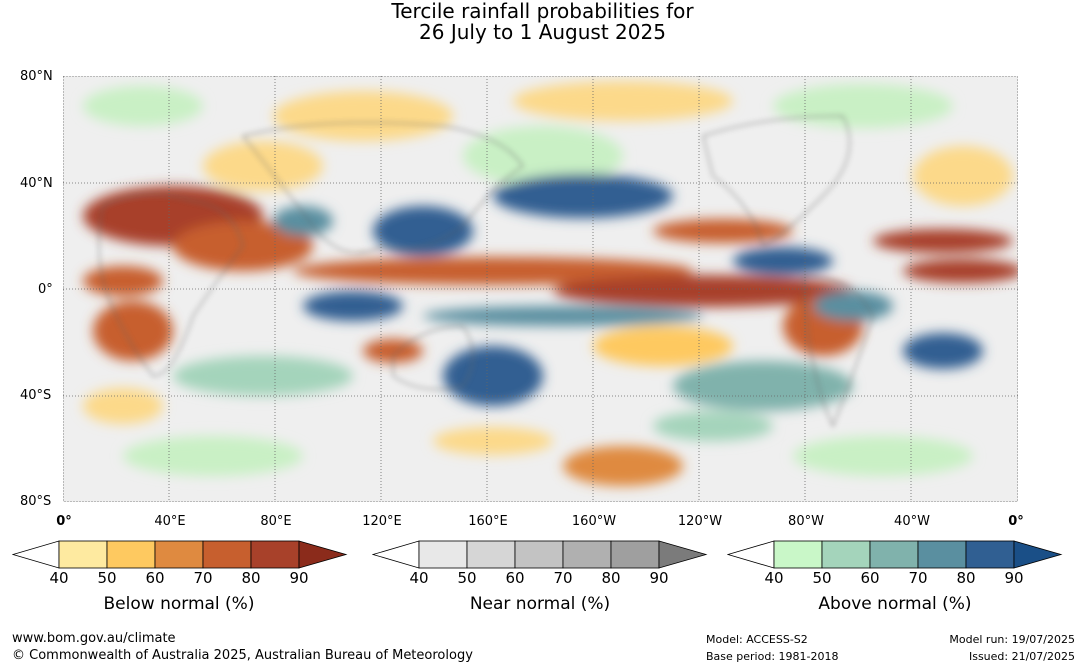 The height and width of the screenshot is (667, 1085). What do you see at coordinates (540, 604) in the screenshot?
I see `colorbar-title-near: Near normal (%)` at bounding box center [540, 604].